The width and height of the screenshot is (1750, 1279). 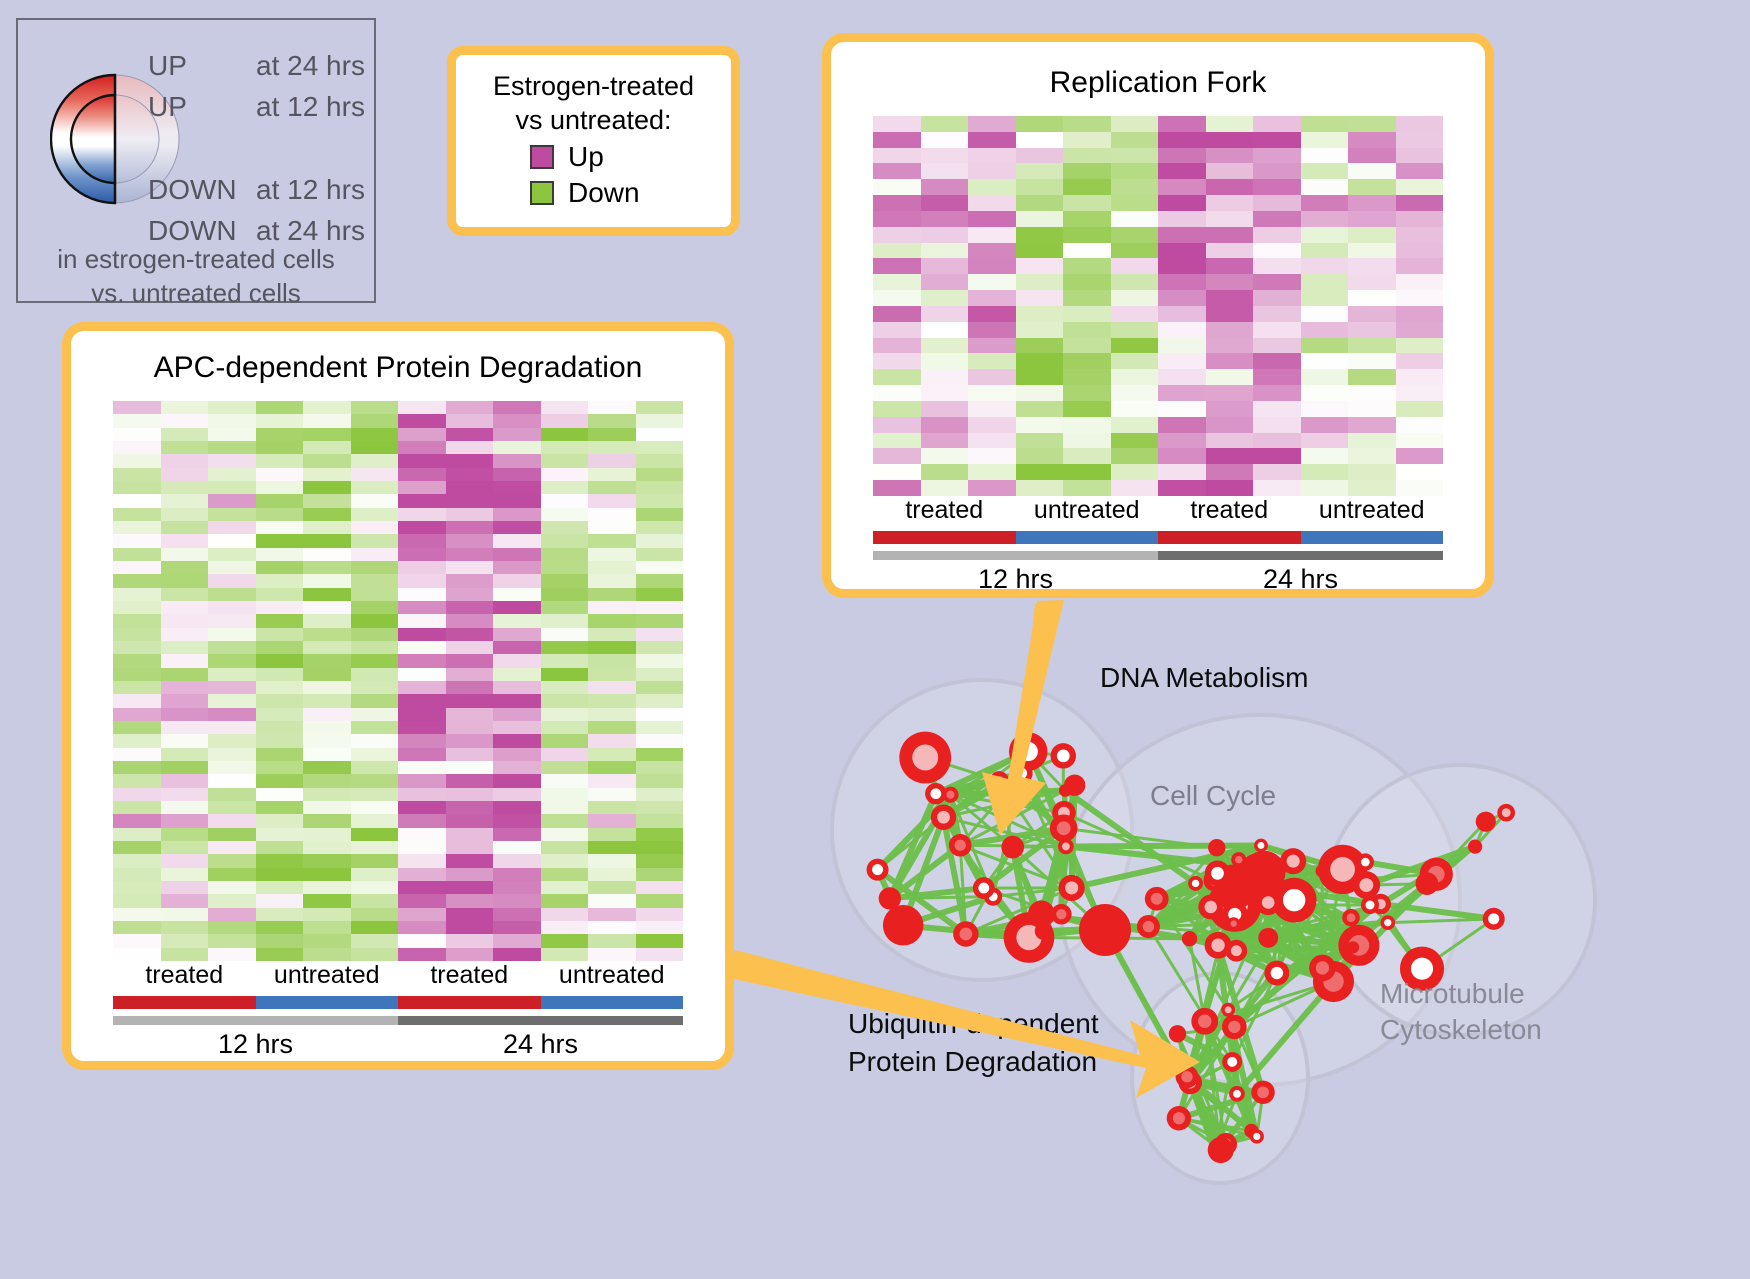 I want to click on timepoint-label-row: 12 hrs 24 hrs, so click(x=1158, y=579).